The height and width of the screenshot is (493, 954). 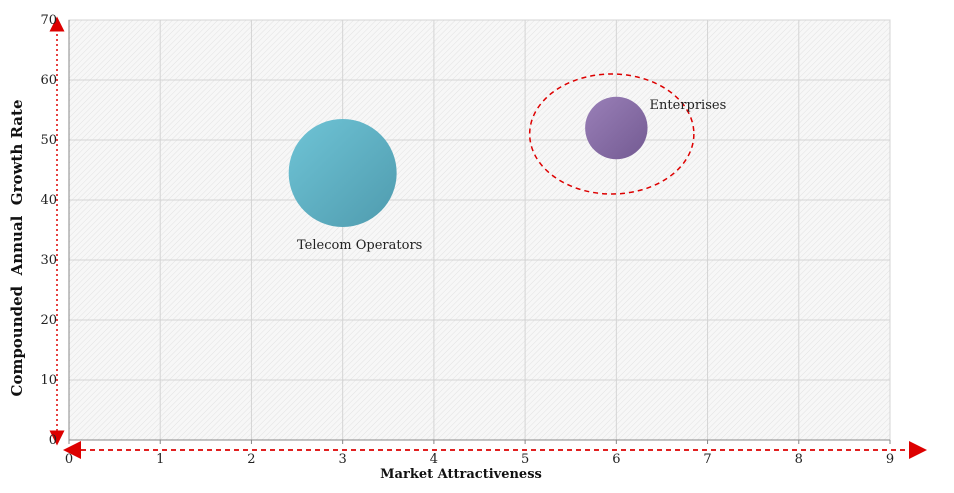 What do you see at coordinates (48, 80) in the screenshot?
I see `y-tick-label: 60` at bounding box center [48, 80].